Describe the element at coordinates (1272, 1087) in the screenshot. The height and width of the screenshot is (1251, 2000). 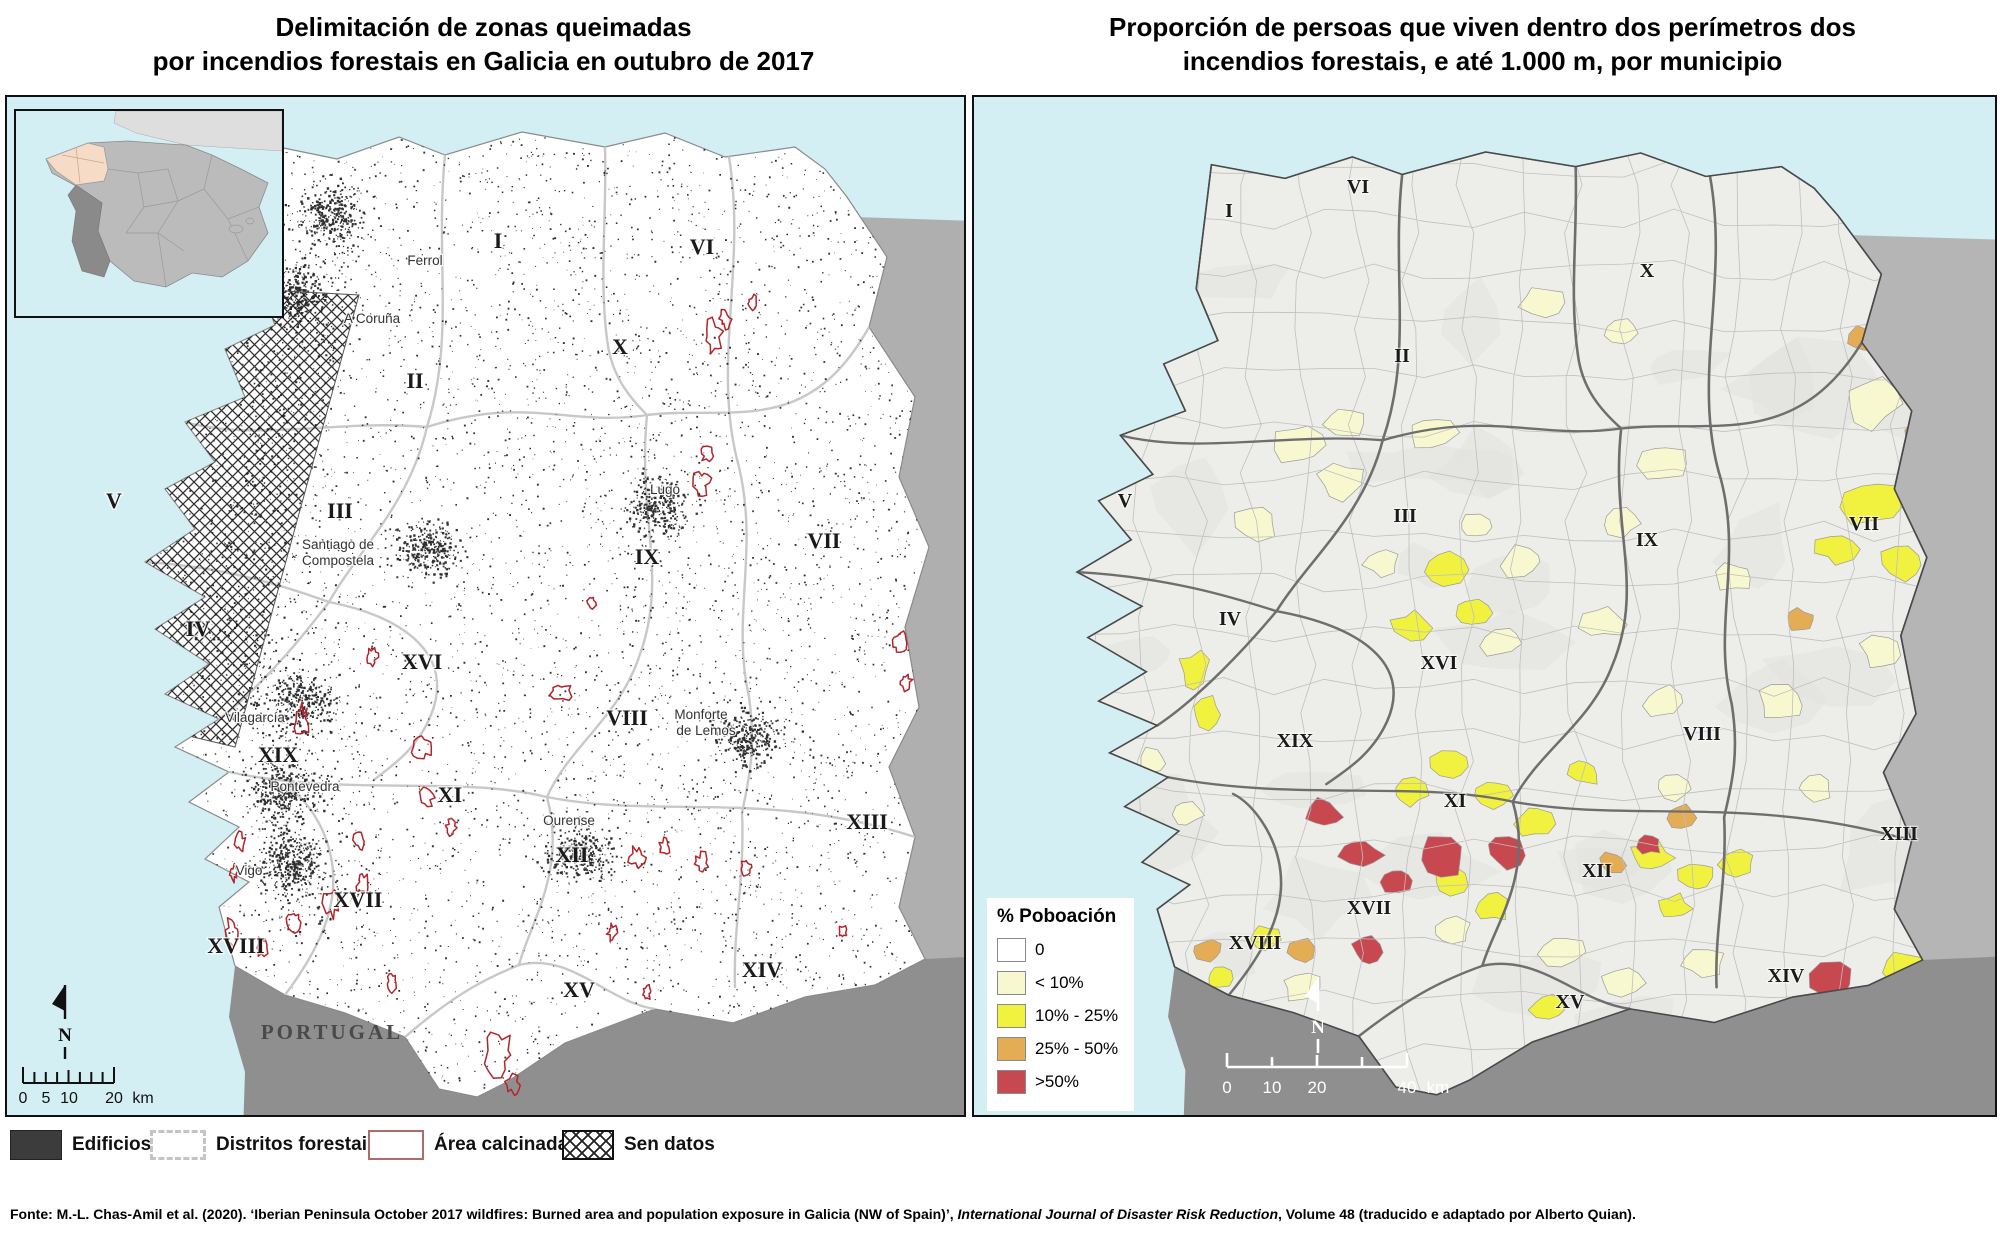
I see `scale-tick-10: 10` at that location.